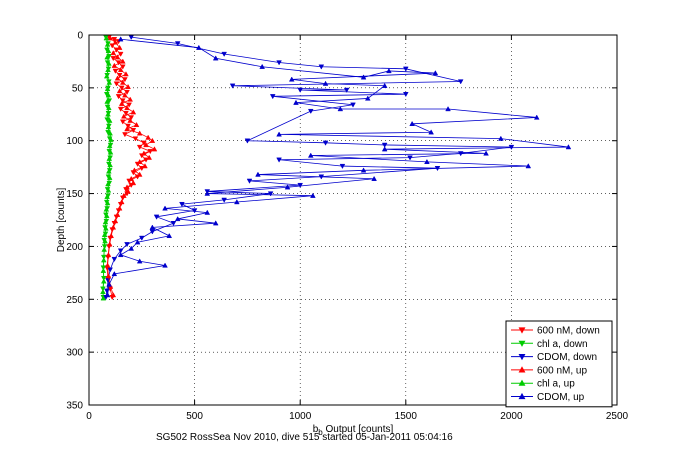  Describe the element at coordinates (320, 432) in the screenshot. I see `x-axis-label-subscript: b` at that location.